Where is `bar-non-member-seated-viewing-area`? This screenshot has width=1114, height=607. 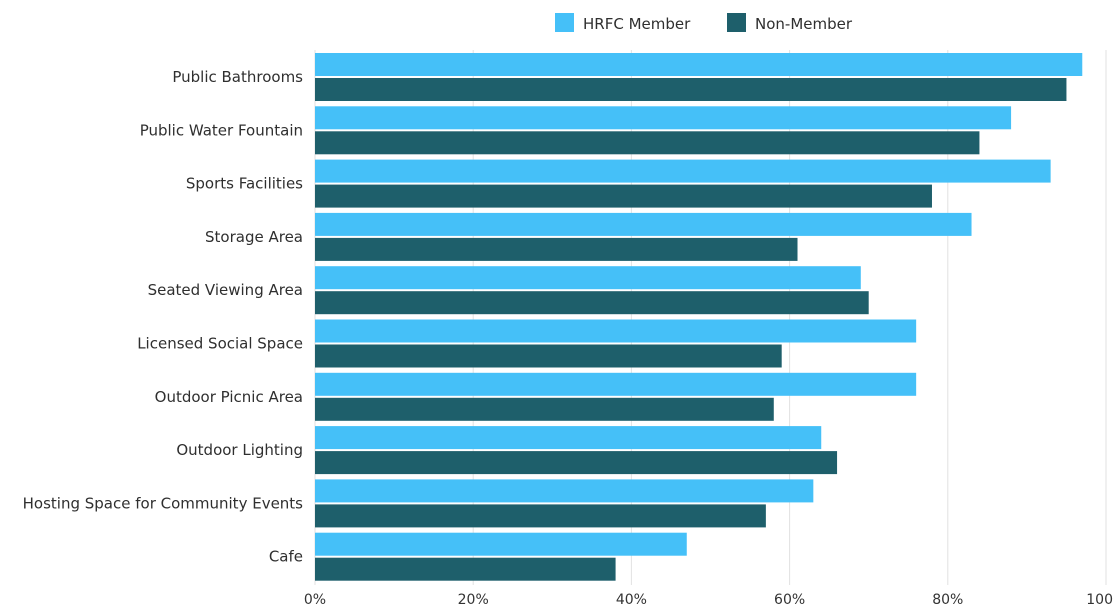
bar-non-member-seated-viewing-area is located at coordinates (592, 303).